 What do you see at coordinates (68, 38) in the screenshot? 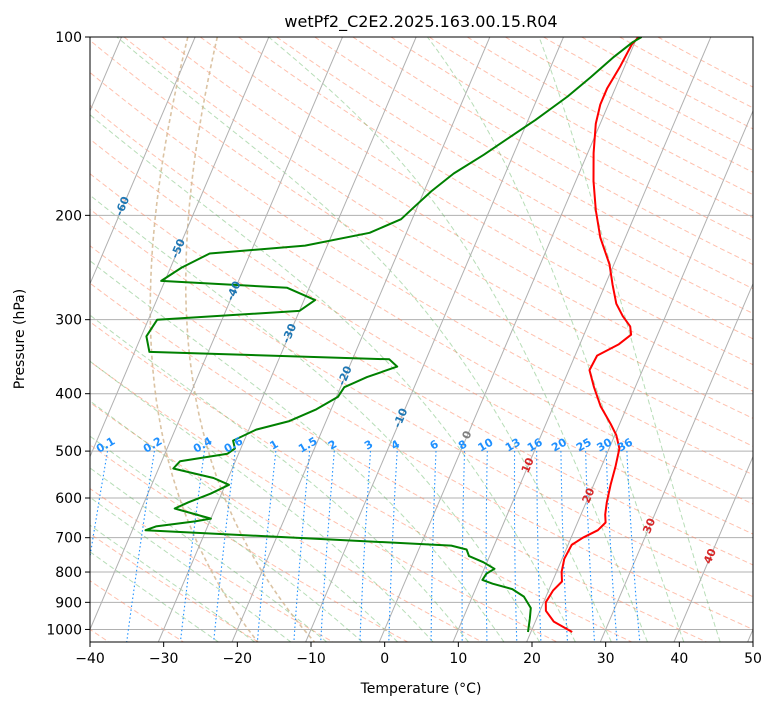
I see `y-tick-label: 100` at bounding box center [68, 38].